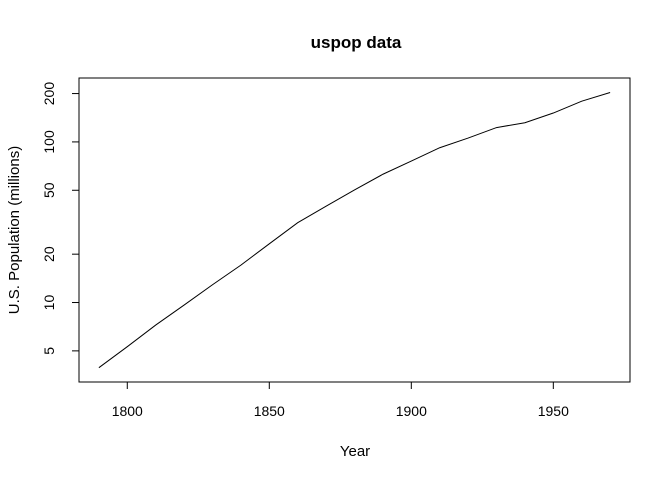 Image resolution: width=672 pixels, height=480 pixels. What do you see at coordinates (49, 351) in the screenshot?
I see `y-tick-label: 5` at bounding box center [49, 351].